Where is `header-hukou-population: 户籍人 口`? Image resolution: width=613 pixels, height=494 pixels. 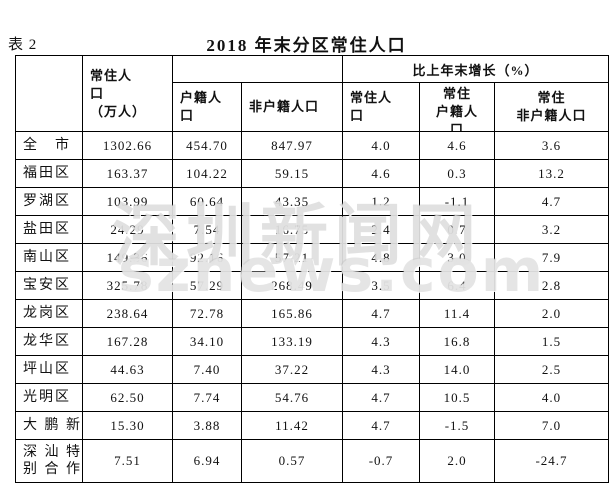 header-hukou-population: 户籍人 口 is located at coordinates (207, 107).